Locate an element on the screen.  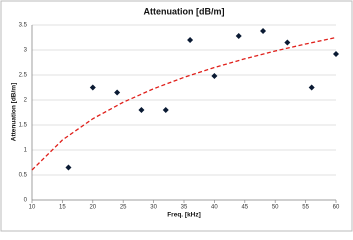
x-tick-label: 10 is located at coordinates (32, 208).